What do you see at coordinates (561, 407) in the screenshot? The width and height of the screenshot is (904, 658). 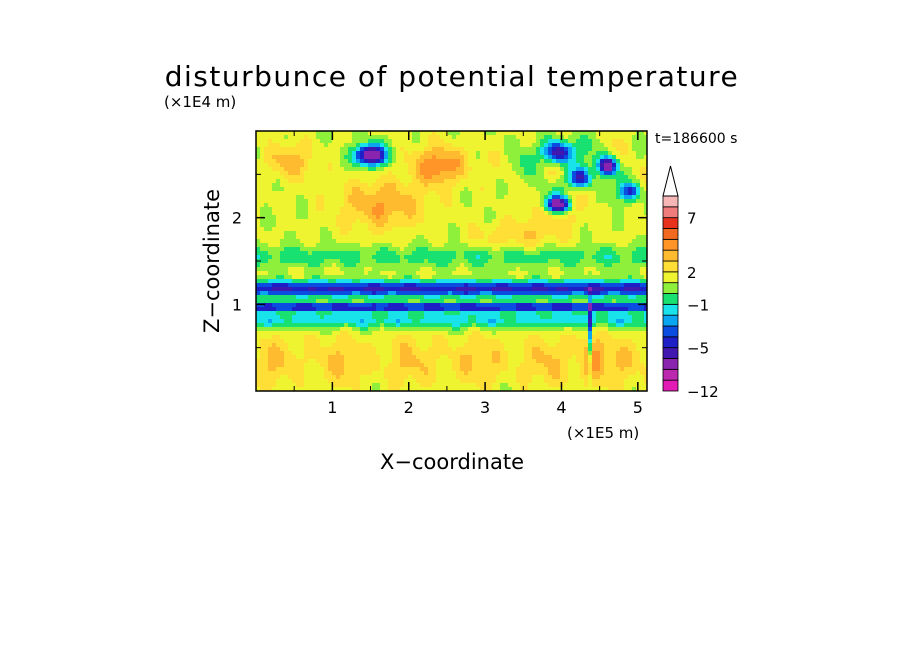 I see `x-tick-label: 4` at bounding box center [561, 407].